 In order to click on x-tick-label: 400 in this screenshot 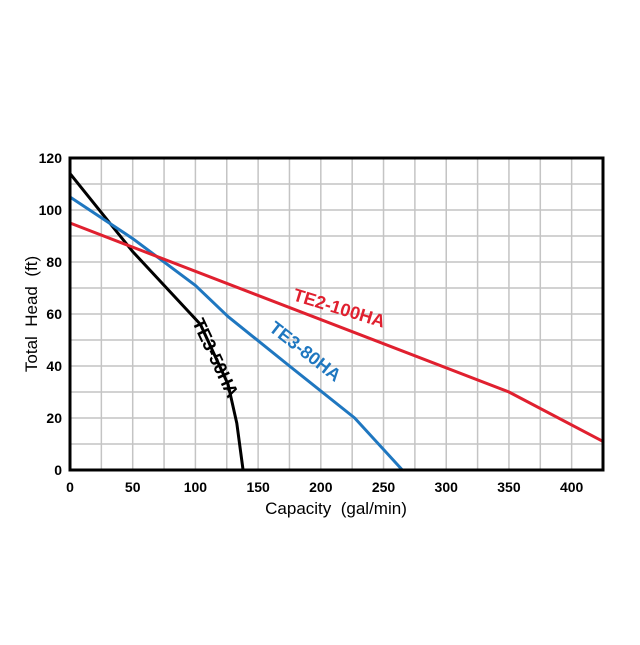, I will do `click(572, 487)`.